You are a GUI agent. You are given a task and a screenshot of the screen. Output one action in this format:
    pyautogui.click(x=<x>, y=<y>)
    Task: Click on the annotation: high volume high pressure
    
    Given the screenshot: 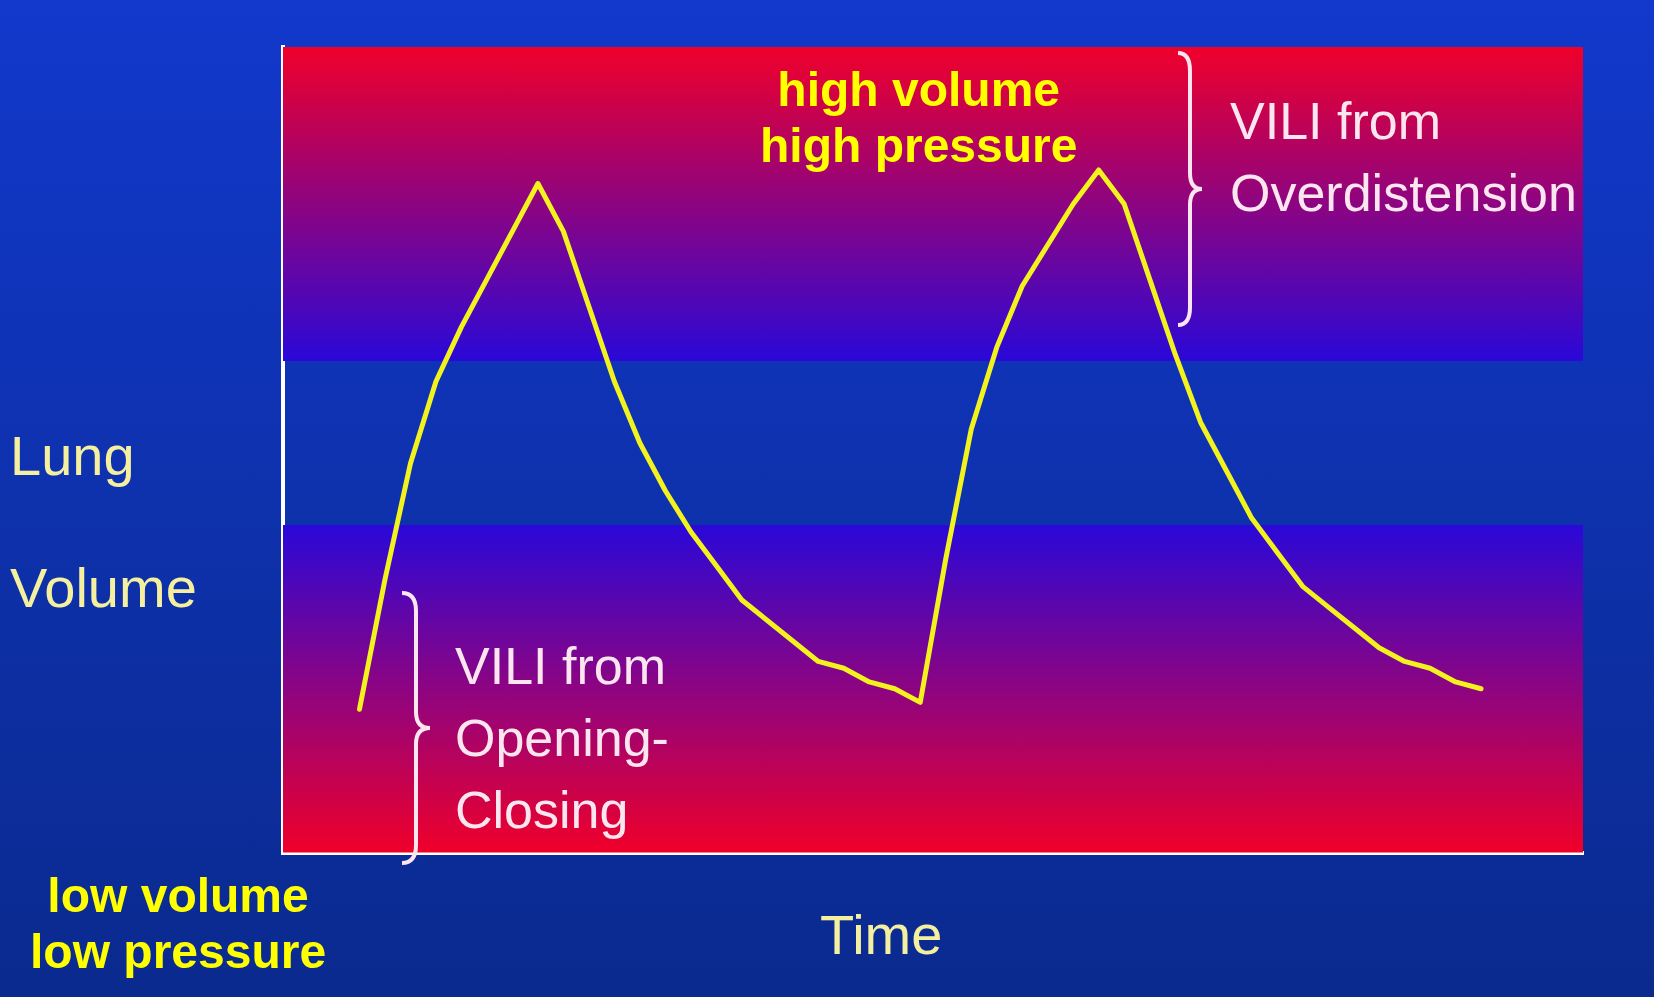 What is the action you would take?
    pyautogui.click(x=919, y=118)
    